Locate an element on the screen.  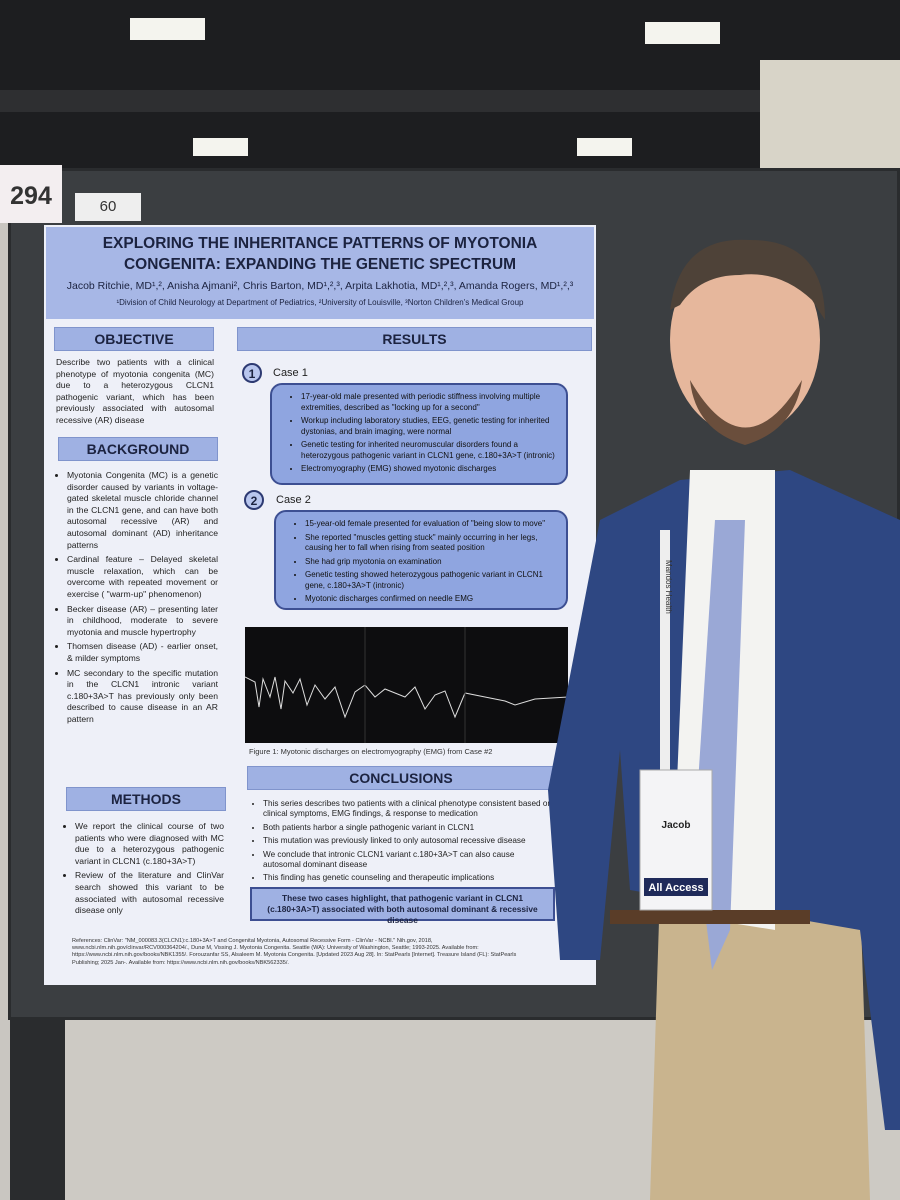
board-number: 294 is located at coordinates (31, 194).